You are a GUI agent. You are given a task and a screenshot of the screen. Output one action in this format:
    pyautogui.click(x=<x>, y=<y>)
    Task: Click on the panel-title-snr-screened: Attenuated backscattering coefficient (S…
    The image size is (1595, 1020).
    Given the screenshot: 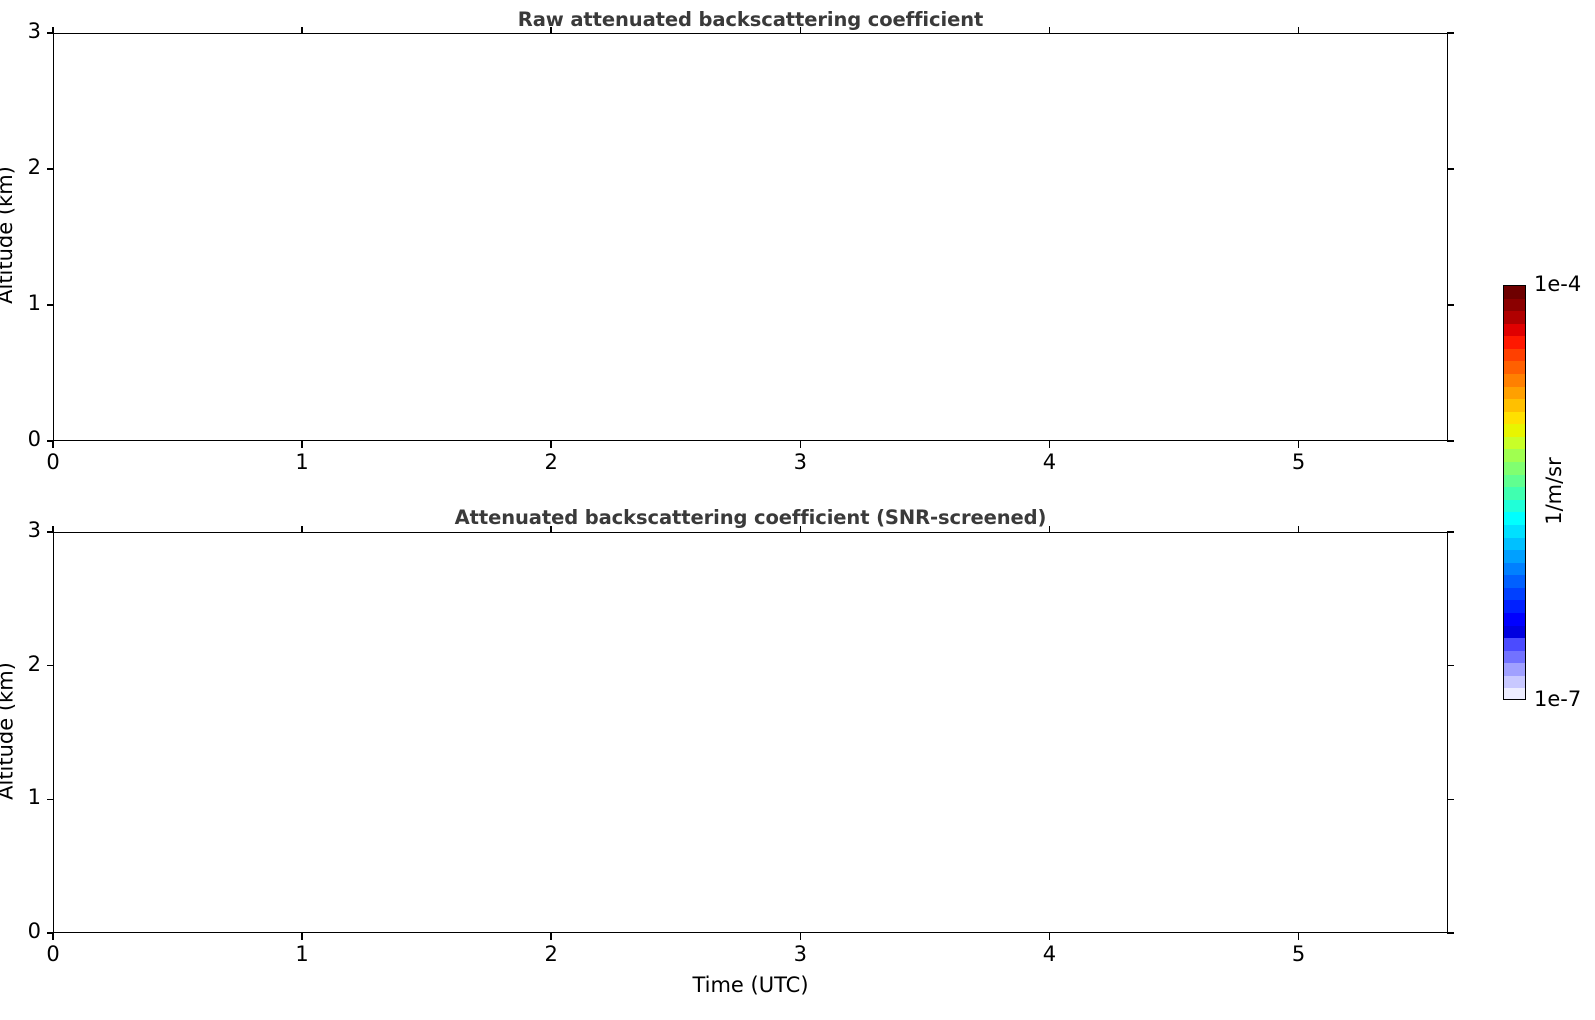 What is the action you would take?
    pyautogui.click(x=750, y=517)
    